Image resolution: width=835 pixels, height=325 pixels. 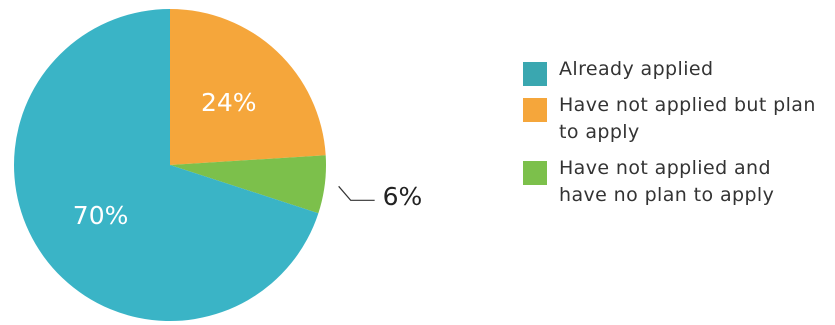 I want to click on legend-item-already-applied: Already applied, so click(x=673, y=69).